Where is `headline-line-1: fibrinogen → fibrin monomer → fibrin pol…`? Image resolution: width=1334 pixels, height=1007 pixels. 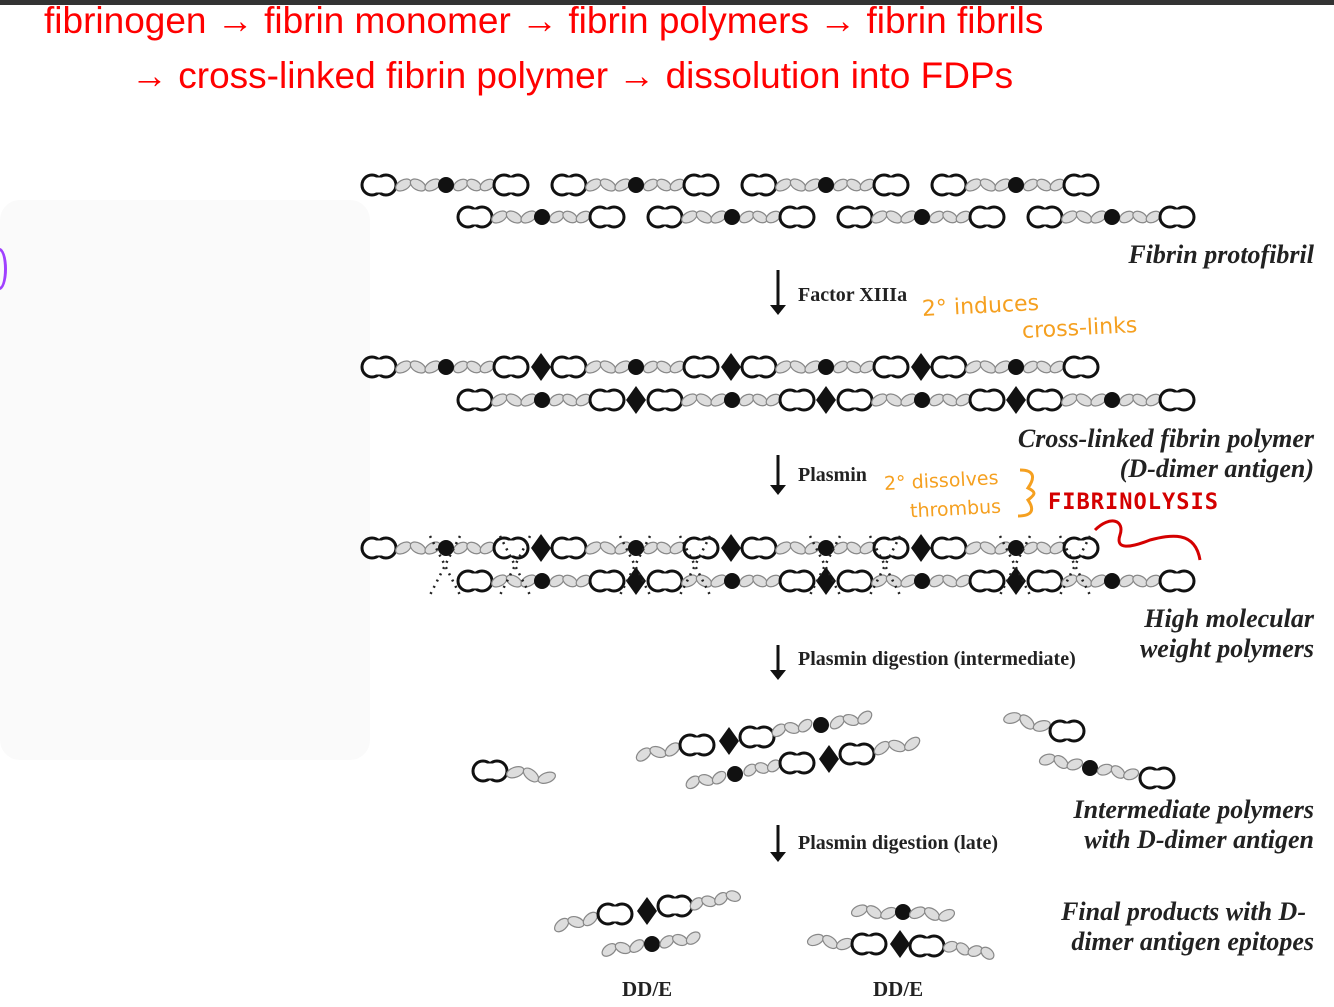 headline-line-1: fibrinogen → fibrin monomer → fibrin pol… is located at coordinates (544, 20).